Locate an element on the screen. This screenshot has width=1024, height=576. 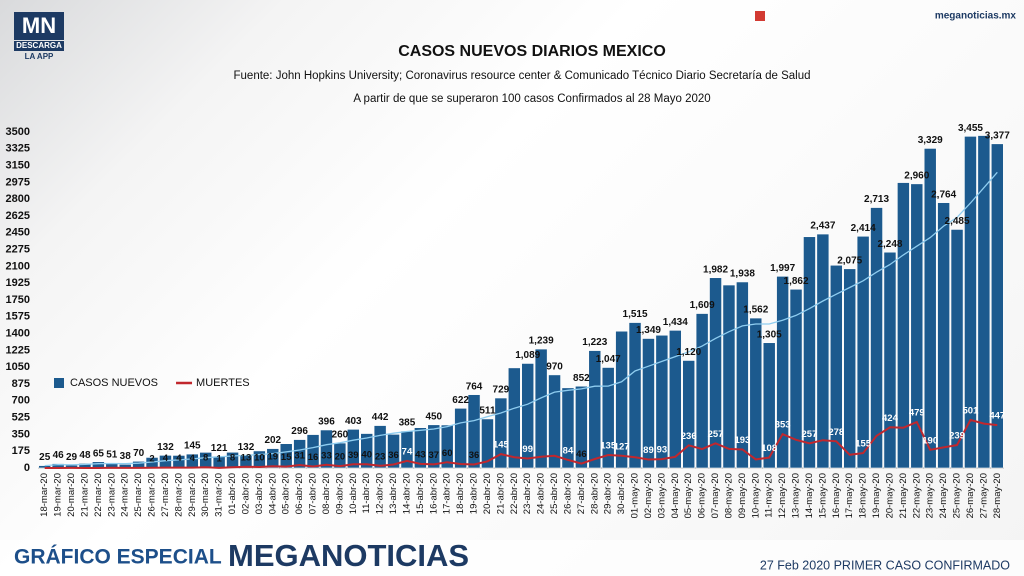
x-tick-label: 19-abr-20 is located at coordinates (474, 493).